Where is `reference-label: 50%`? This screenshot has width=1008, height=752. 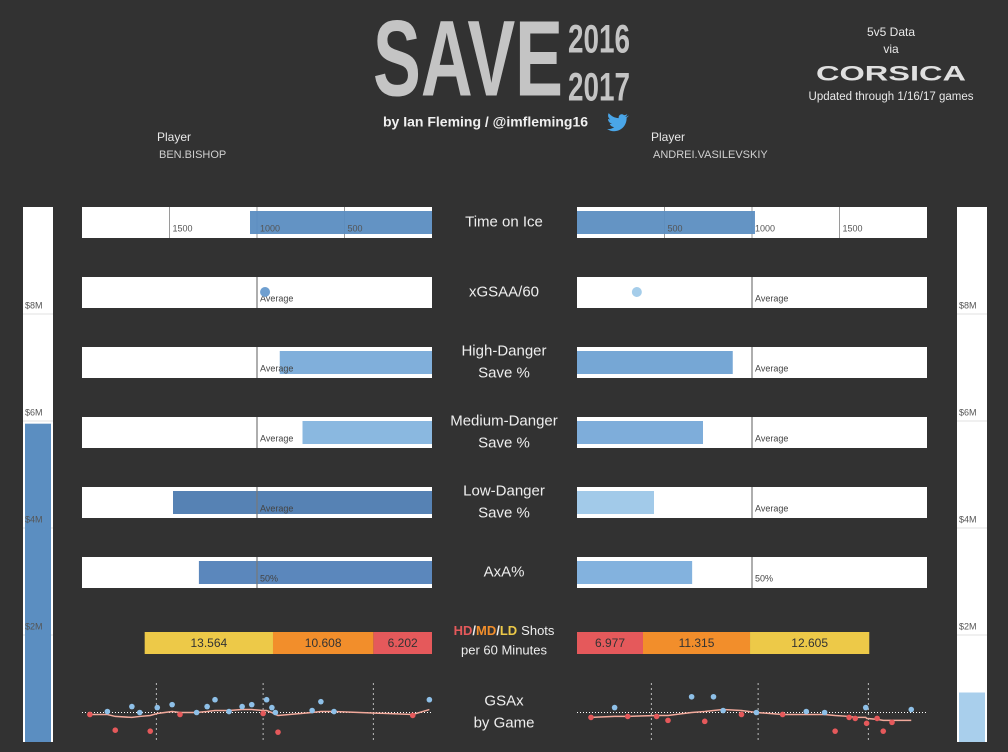
reference-label: 50% is located at coordinates (269, 578).